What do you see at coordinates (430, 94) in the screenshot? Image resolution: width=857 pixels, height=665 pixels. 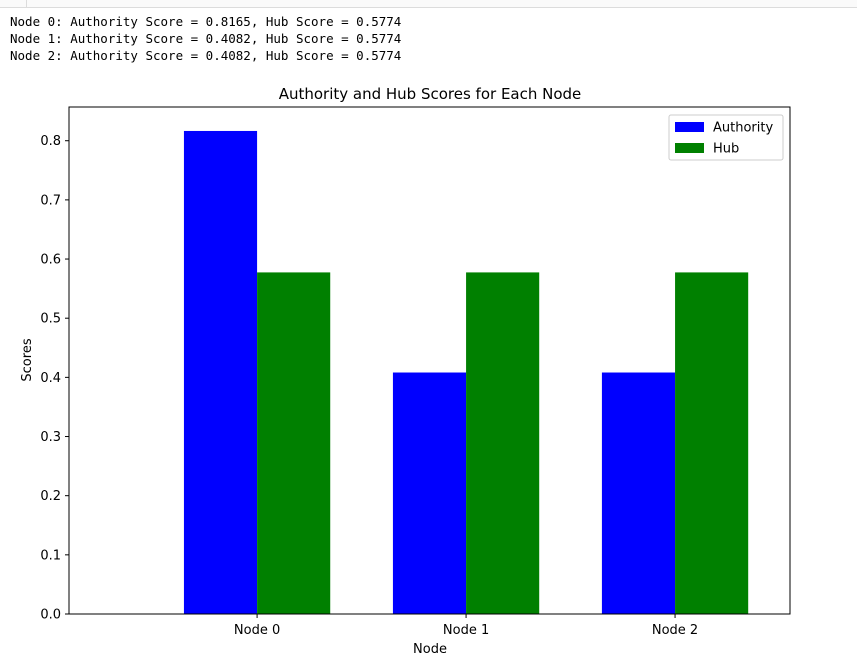 I see `chart-title: Authority and Hub Scores for Each Node` at bounding box center [430, 94].